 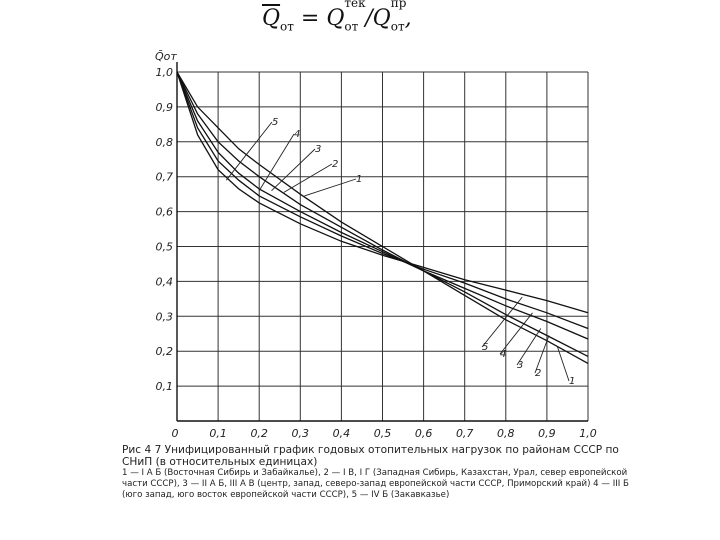 What do you see at coordinates (319, 18) in the screenshot?
I see `formula-eq: = Q` at bounding box center [319, 18].